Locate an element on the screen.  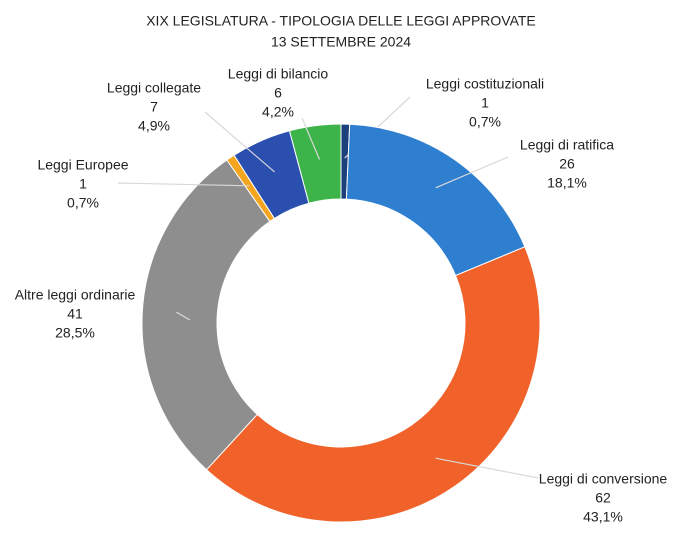
slice-label: Leggi di bilancio is located at coordinates (278, 74).